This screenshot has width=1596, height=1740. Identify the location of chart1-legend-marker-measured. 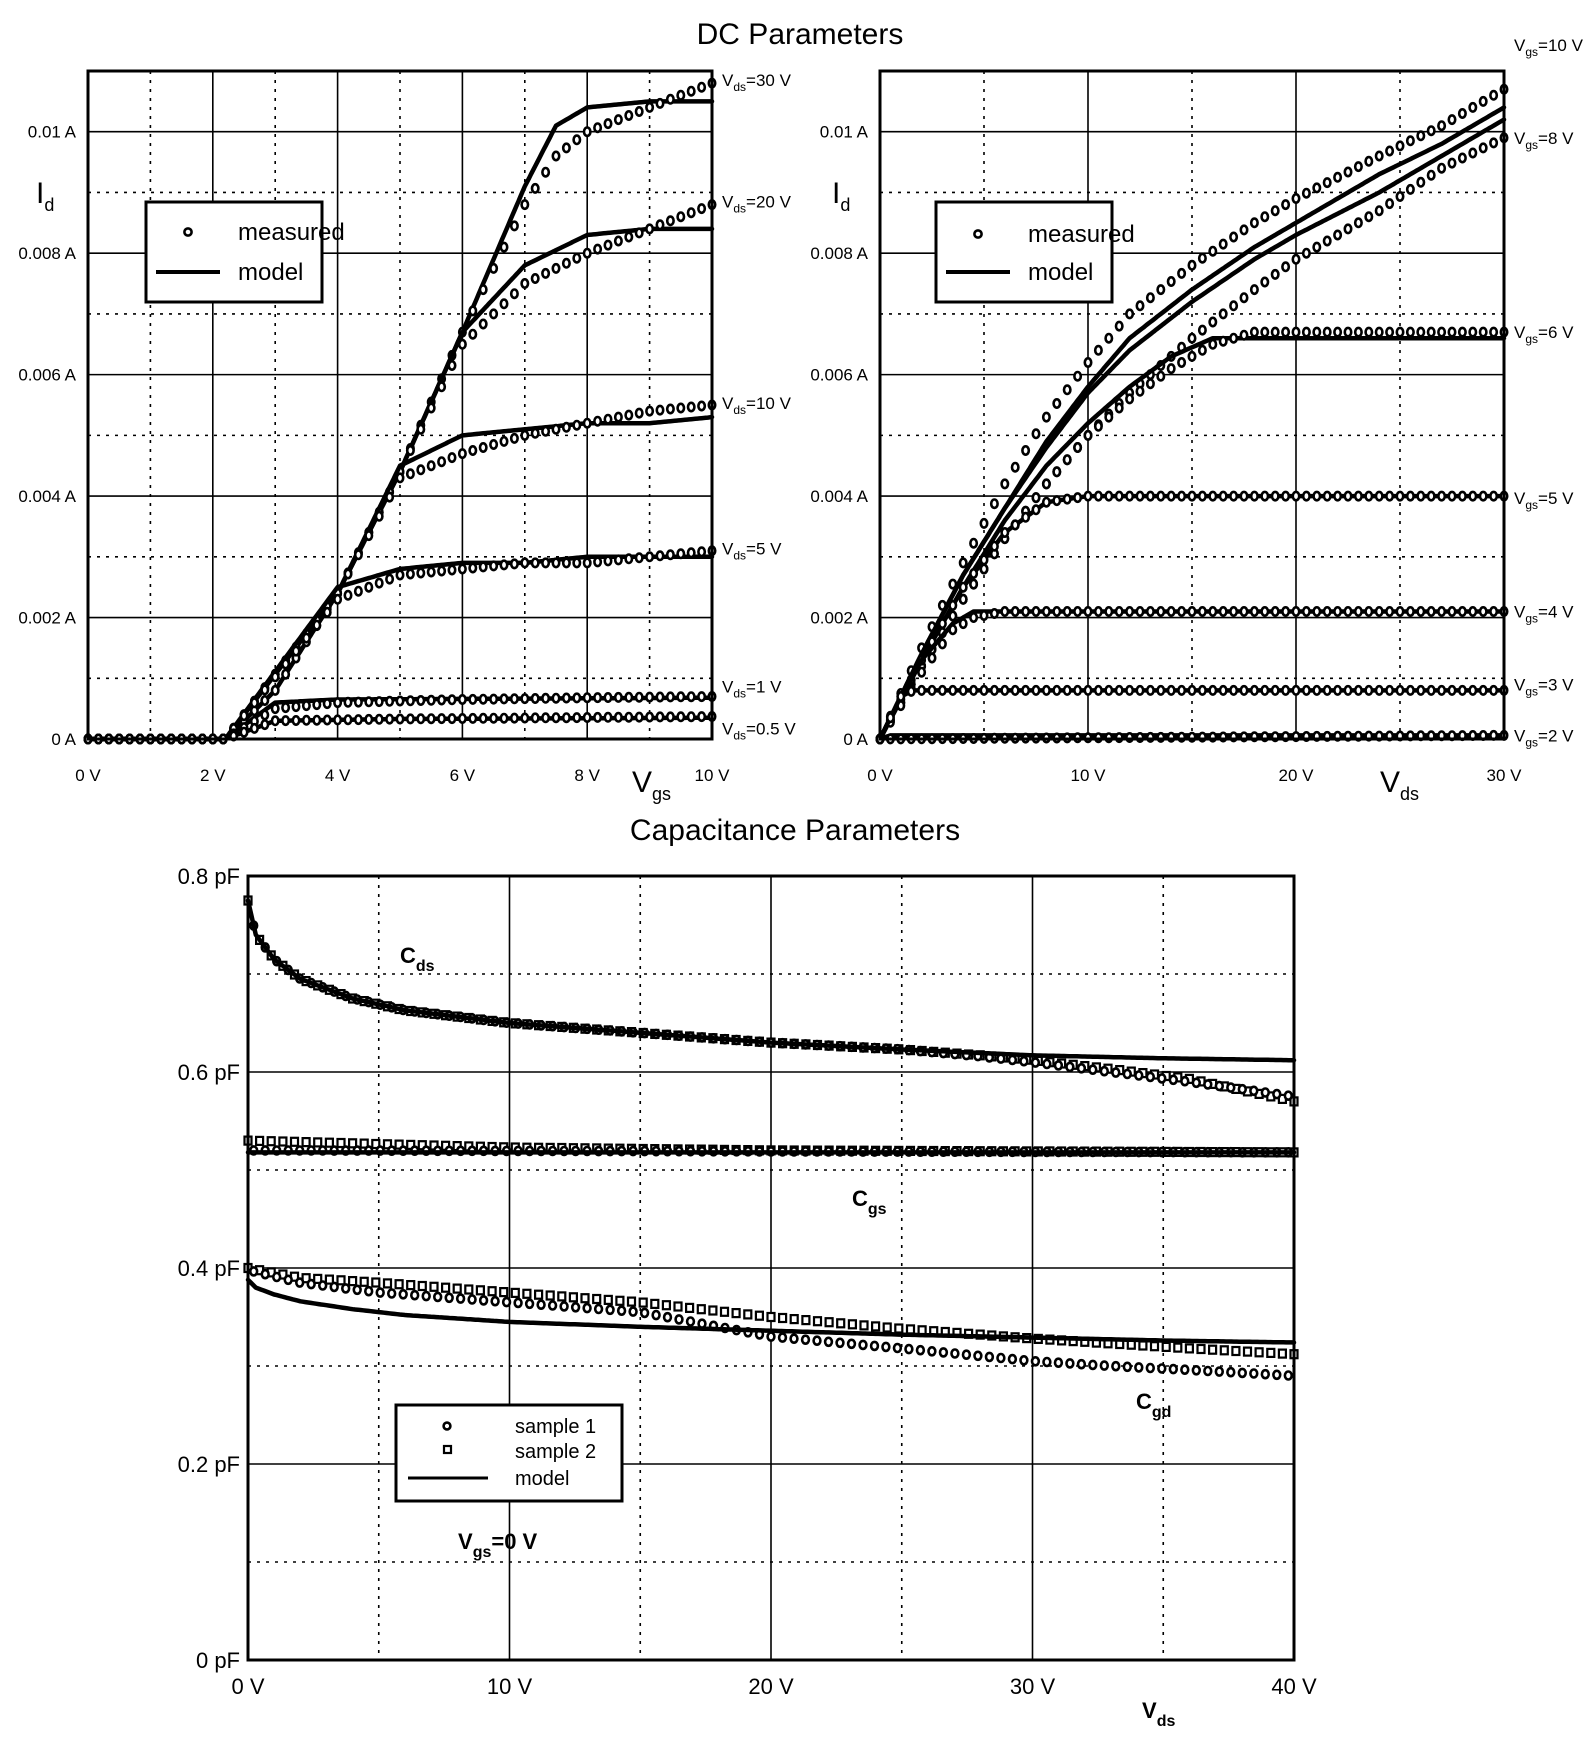
(188, 232).